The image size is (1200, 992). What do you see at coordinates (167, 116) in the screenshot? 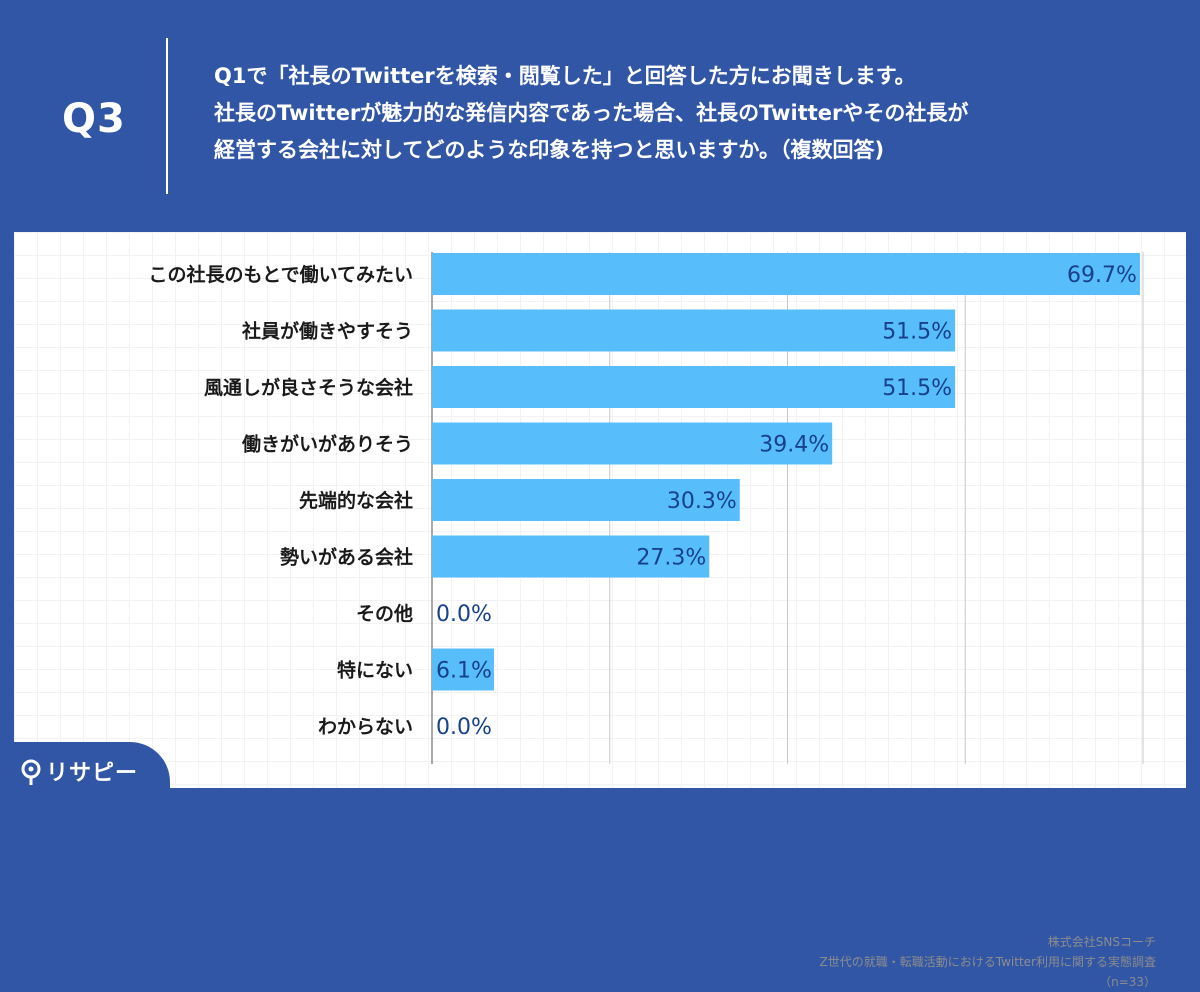
I see `header-divider` at bounding box center [167, 116].